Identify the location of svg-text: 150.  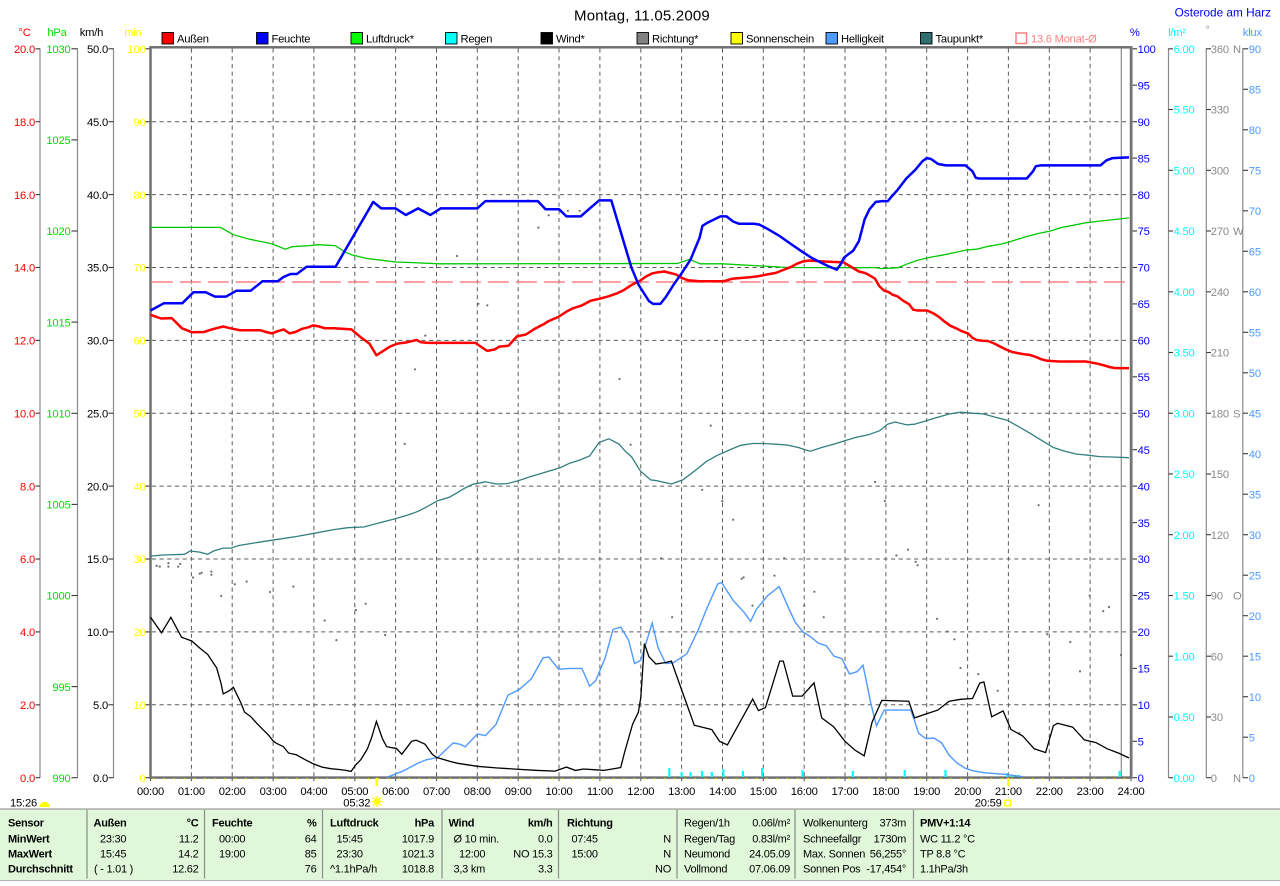
(1220, 475).